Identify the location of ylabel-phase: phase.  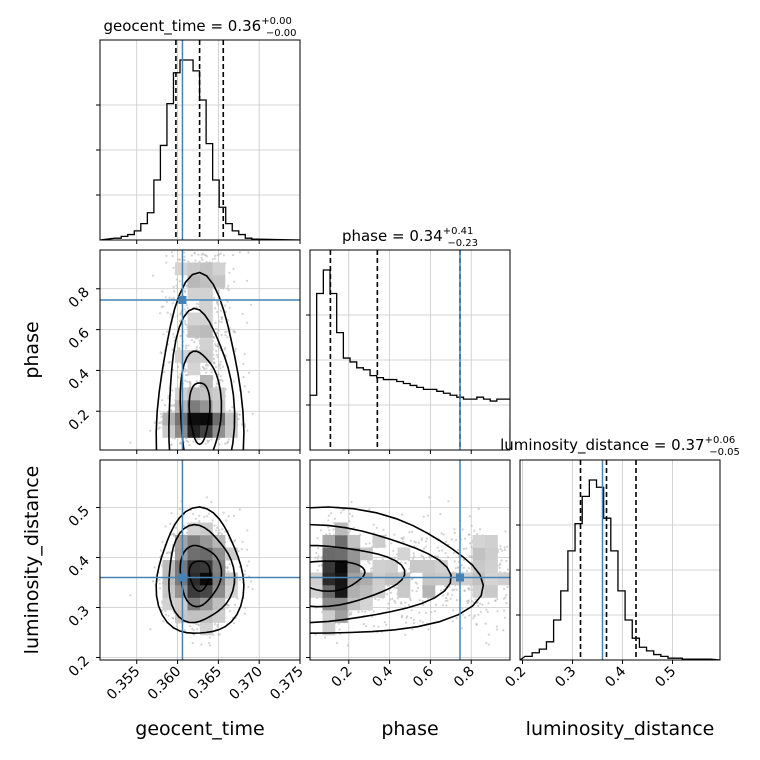
(32, 349).